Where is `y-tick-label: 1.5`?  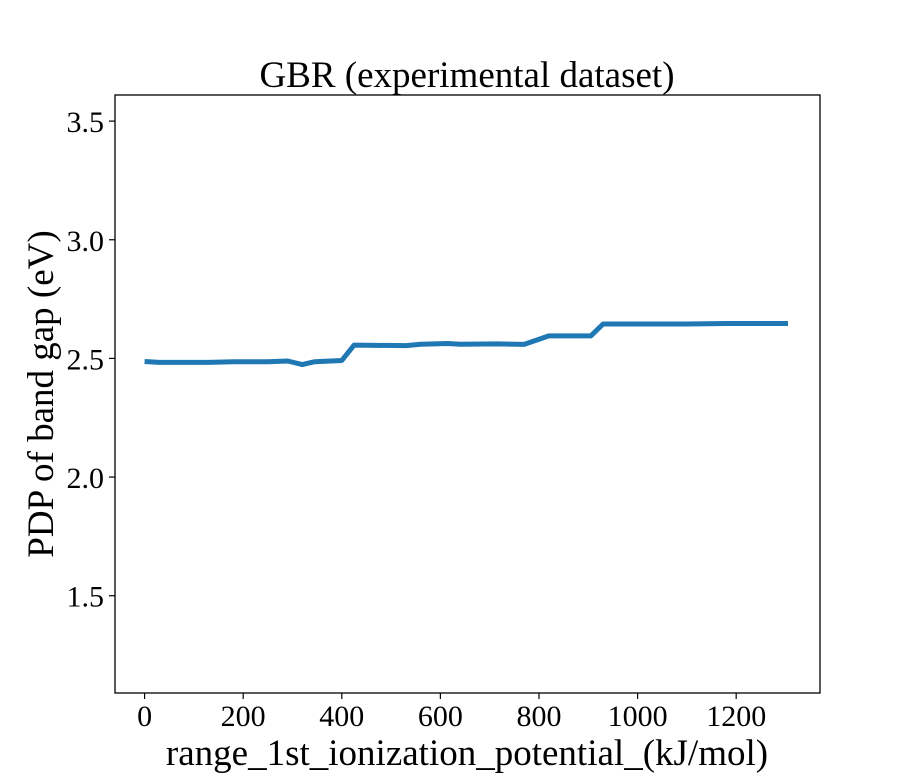
y-tick-label: 1.5 is located at coordinates (86, 597).